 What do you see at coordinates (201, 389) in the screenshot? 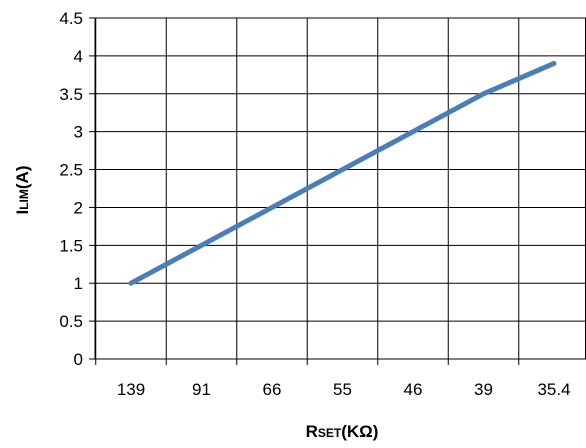
I see `x-tick-label: 91` at bounding box center [201, 389].